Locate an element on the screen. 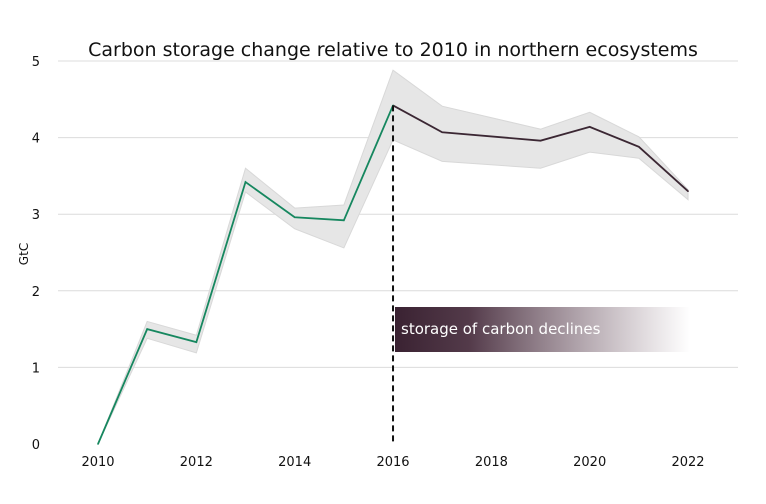 The image size is (766, 504). x-tick-label: 2022 is located at coordinates (687, 462).